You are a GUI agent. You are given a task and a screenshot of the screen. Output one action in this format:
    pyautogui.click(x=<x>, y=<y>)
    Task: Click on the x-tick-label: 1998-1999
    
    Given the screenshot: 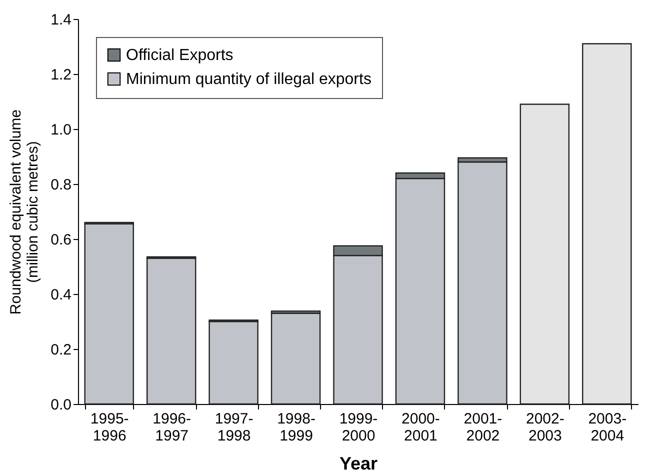 What is the action you would take?
    pyautogui.click(x=296, y=427)
    